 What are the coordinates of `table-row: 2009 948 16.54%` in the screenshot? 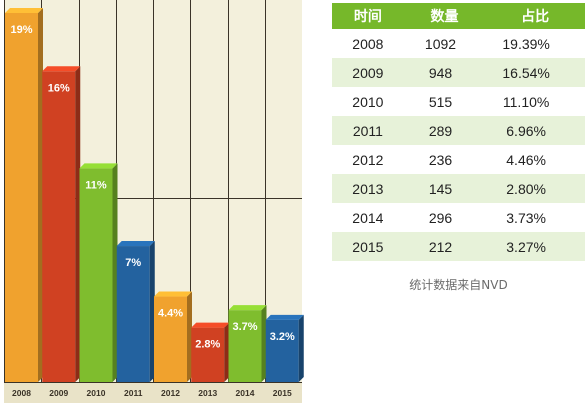 It's located at (458, 72).